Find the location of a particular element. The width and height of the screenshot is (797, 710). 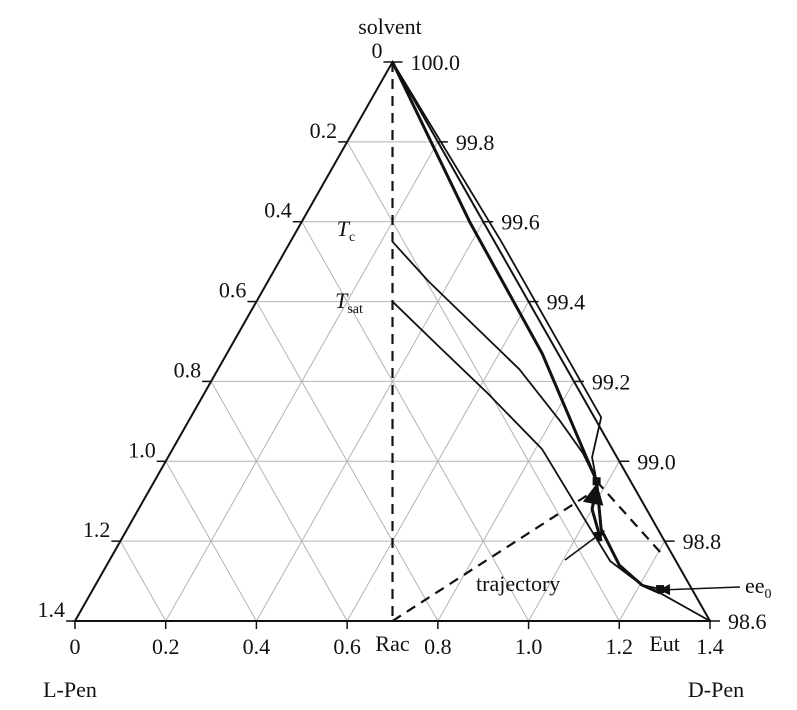

y-tick-label: 1.4 is located at coordinates (52, 609).